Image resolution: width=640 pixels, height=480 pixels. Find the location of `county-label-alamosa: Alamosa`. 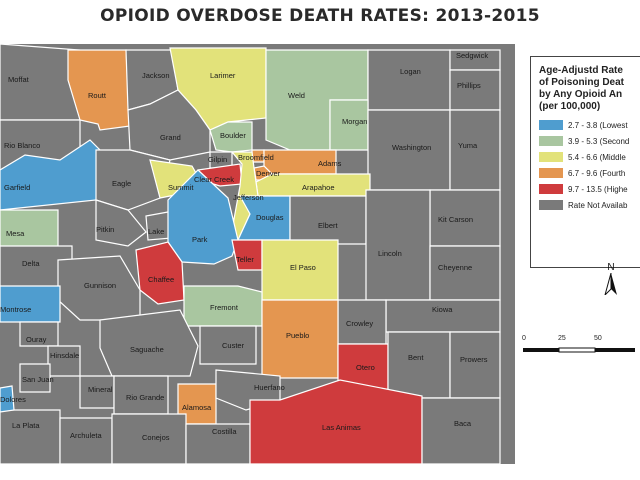

county-label-alamosa: Alamosa is located at coordinates (197, 407).